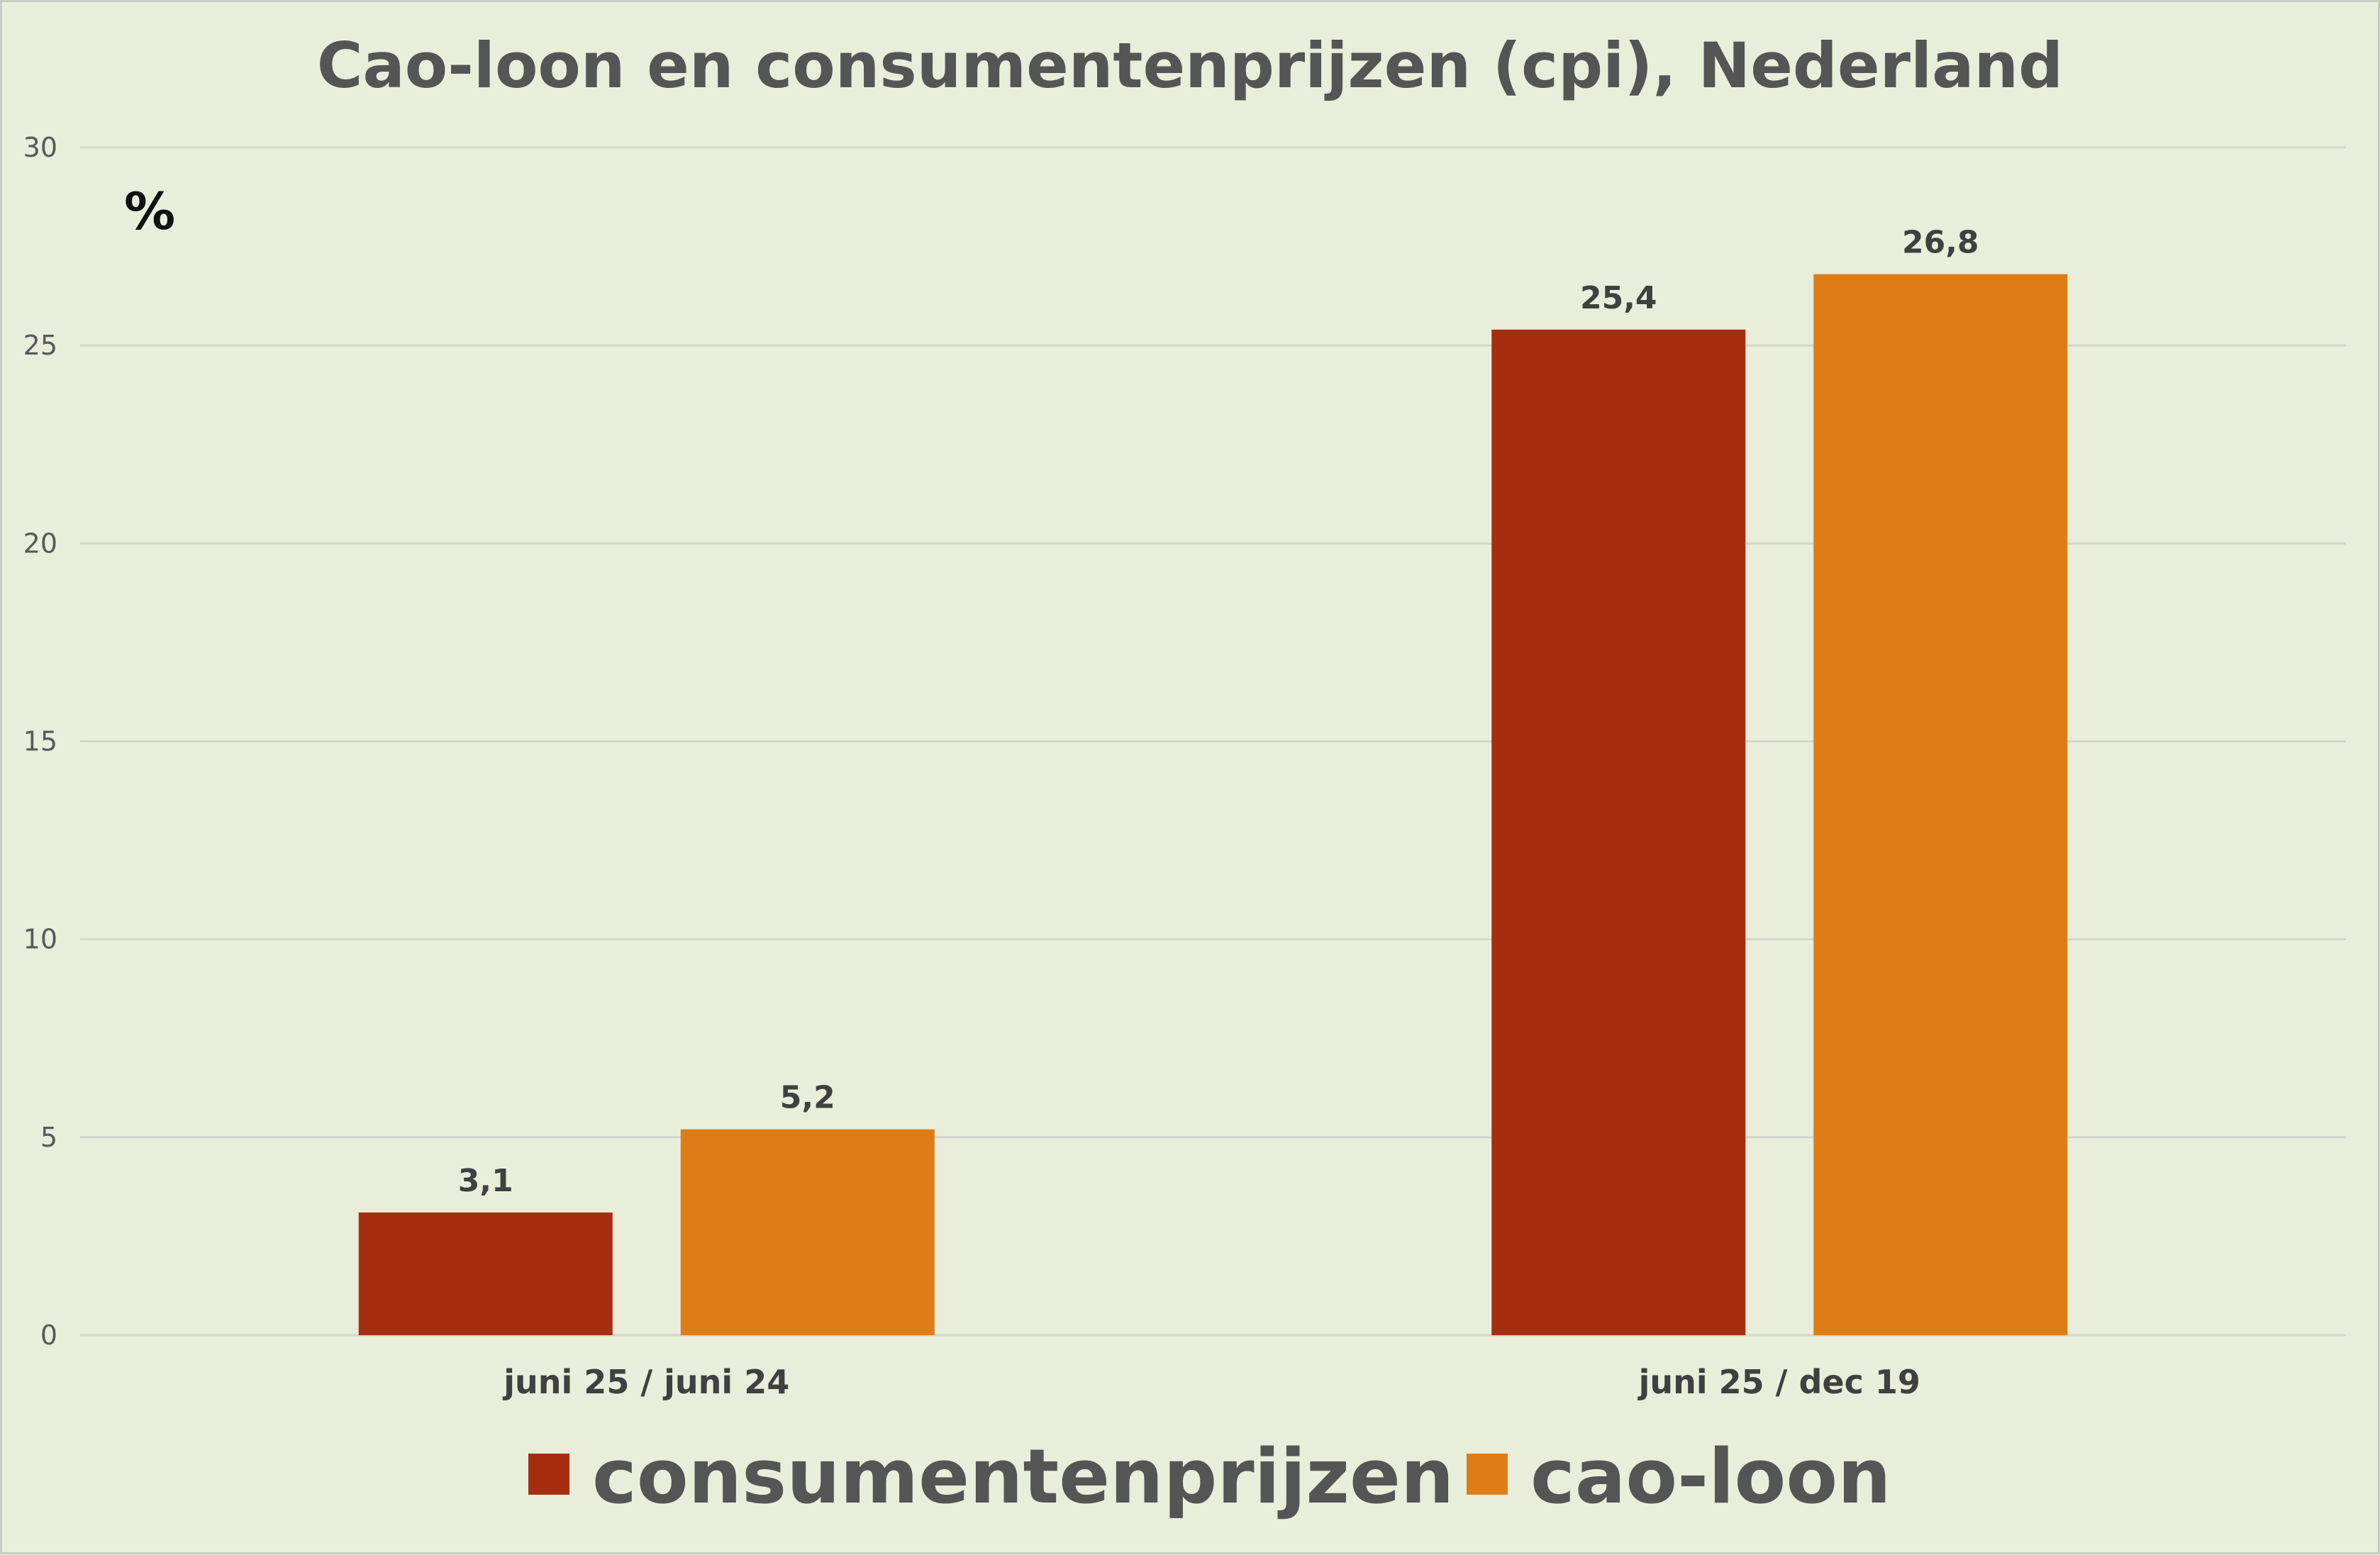 The width and height of the screenshot is (2380, 1555). I want to click on bar-value-label: 26,8, so click(1941, 243).